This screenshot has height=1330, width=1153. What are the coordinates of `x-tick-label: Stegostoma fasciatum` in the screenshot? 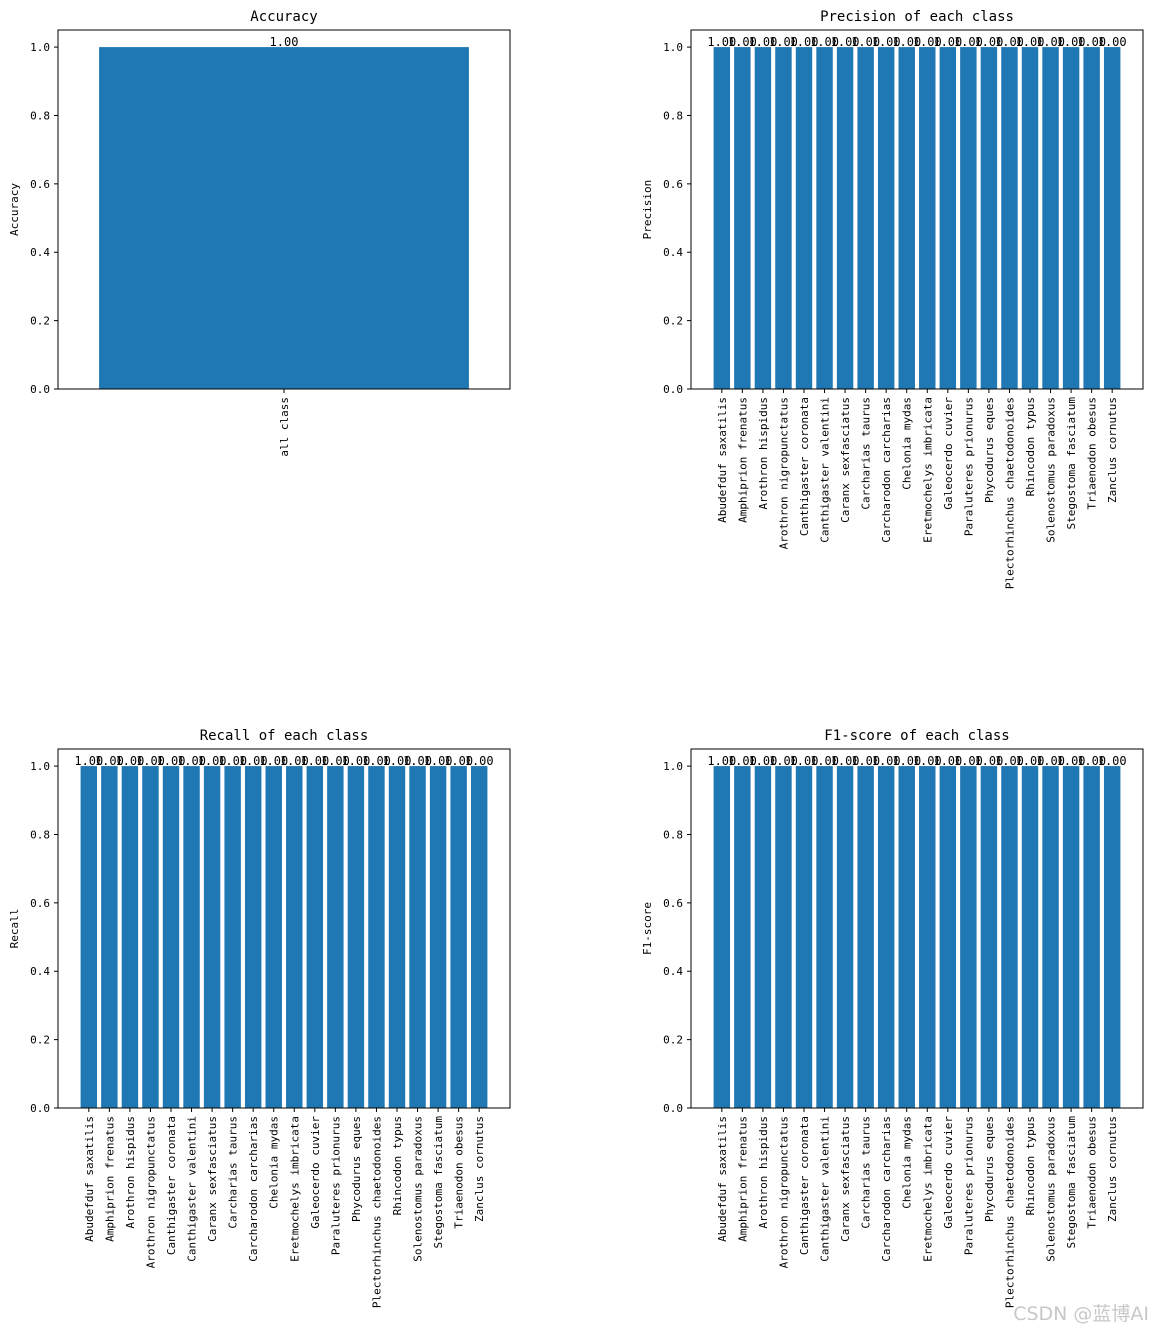 It's located at (1071, 1182).